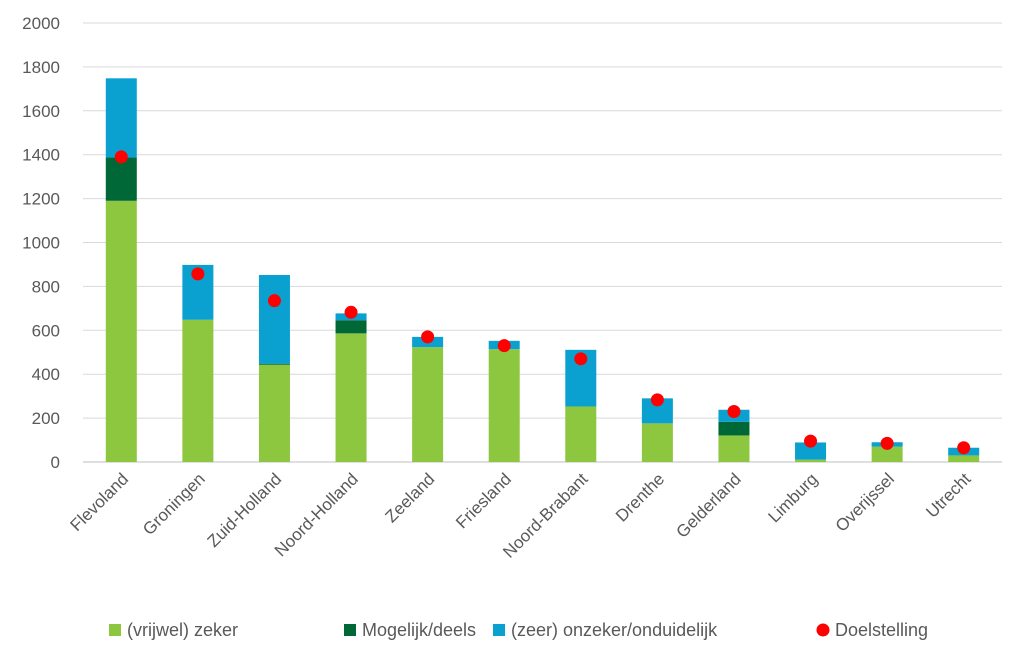 The image size is (1010, 652). I want to click on x-tick-label: Zeeland, so click(410, 497).